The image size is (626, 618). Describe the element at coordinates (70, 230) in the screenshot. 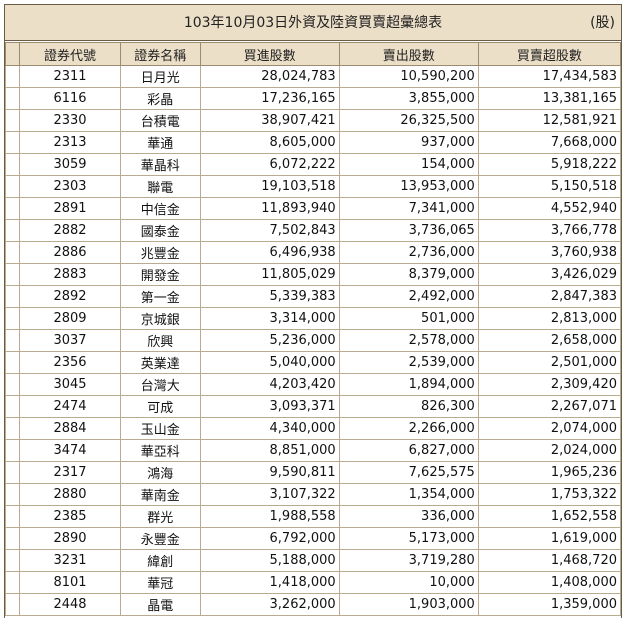

I see `stock-code-cell: 2882` at that location.